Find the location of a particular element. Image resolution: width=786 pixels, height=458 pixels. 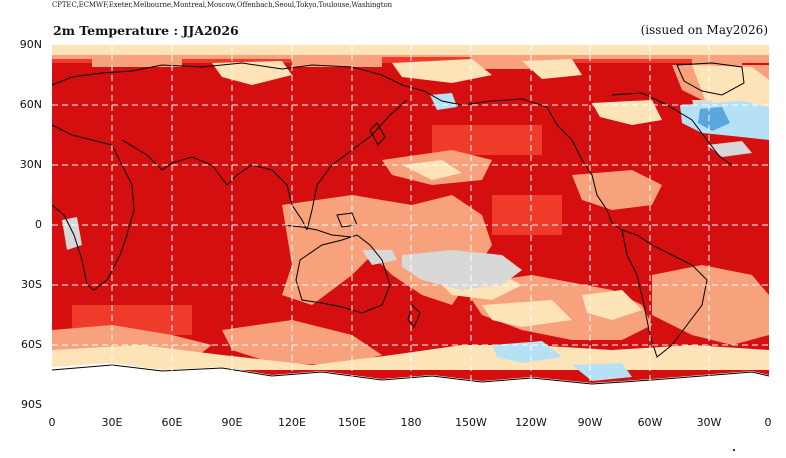

lon-label-90e: 90E is located at coordinates (232, 422).